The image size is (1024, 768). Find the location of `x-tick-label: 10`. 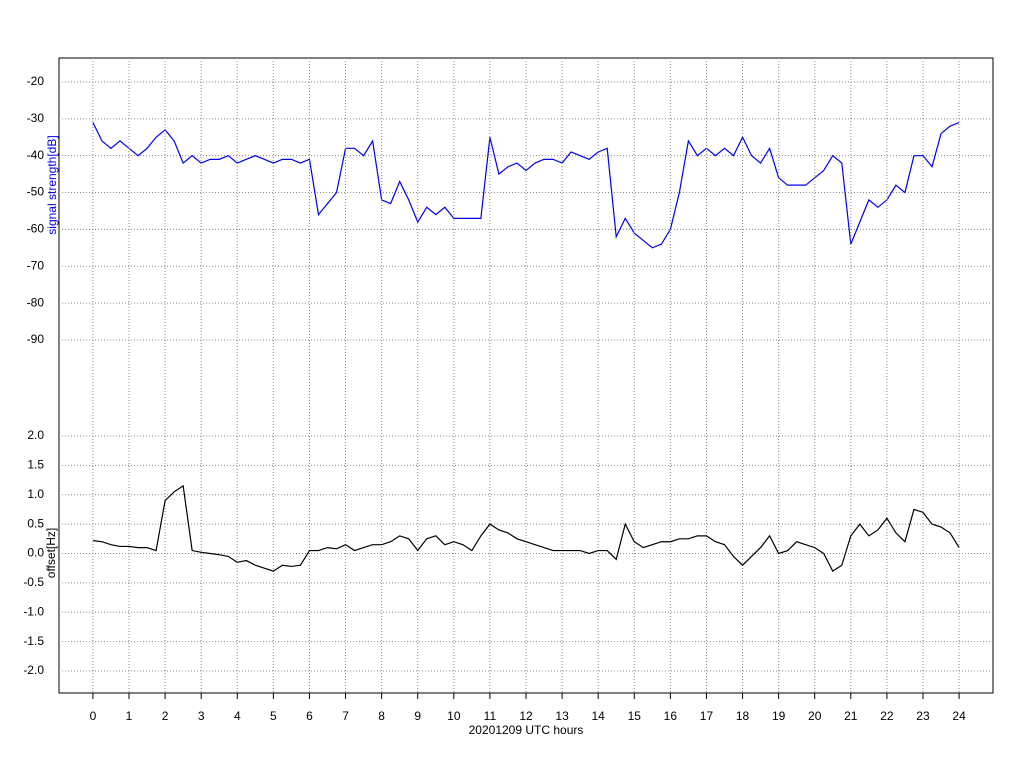

x-tick-label: 10 is located at coordinates (454, 716).